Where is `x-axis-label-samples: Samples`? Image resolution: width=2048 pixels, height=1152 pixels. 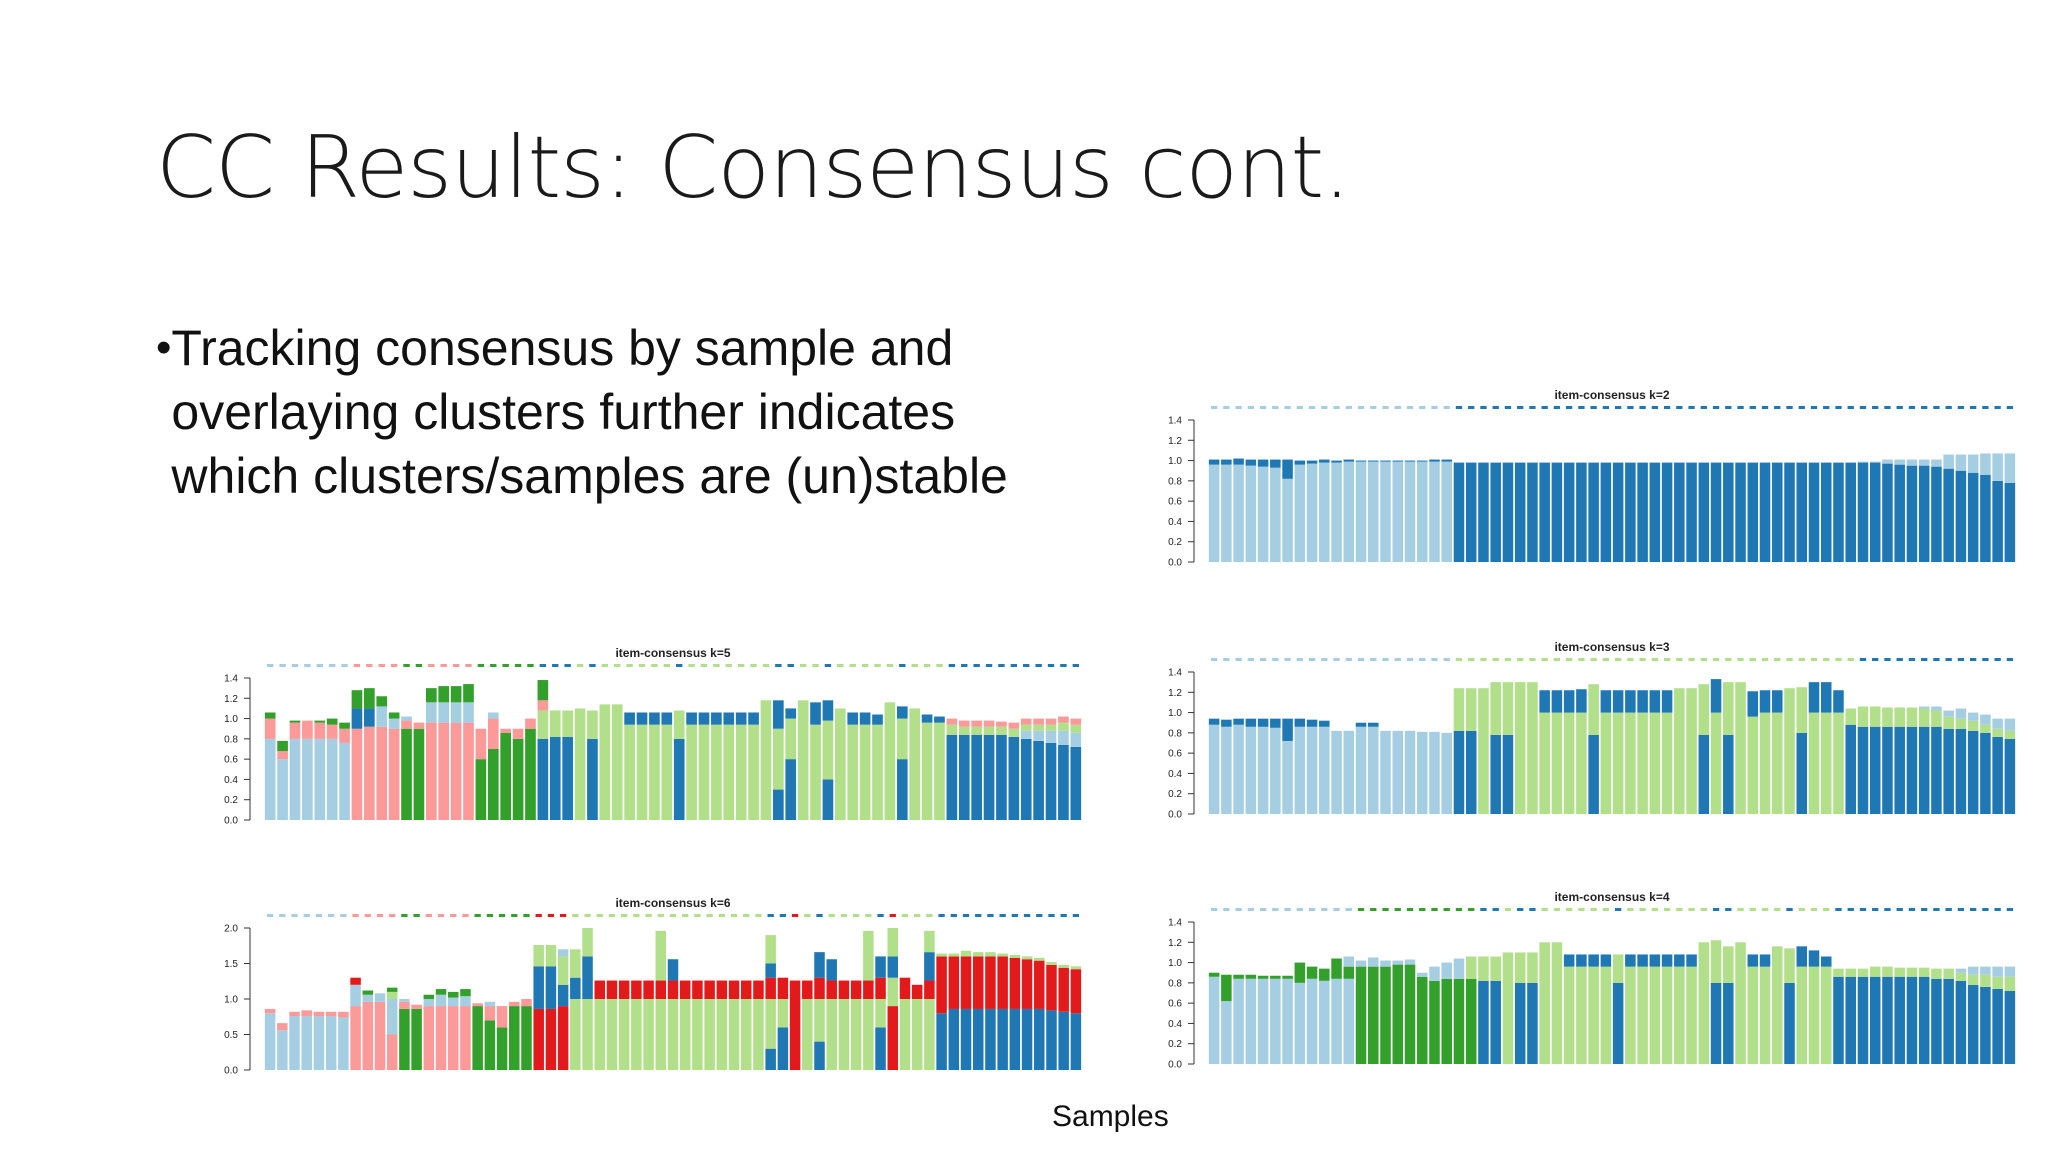 x-axis-label-samples: Samples is located at coordinates (1110, 1116).